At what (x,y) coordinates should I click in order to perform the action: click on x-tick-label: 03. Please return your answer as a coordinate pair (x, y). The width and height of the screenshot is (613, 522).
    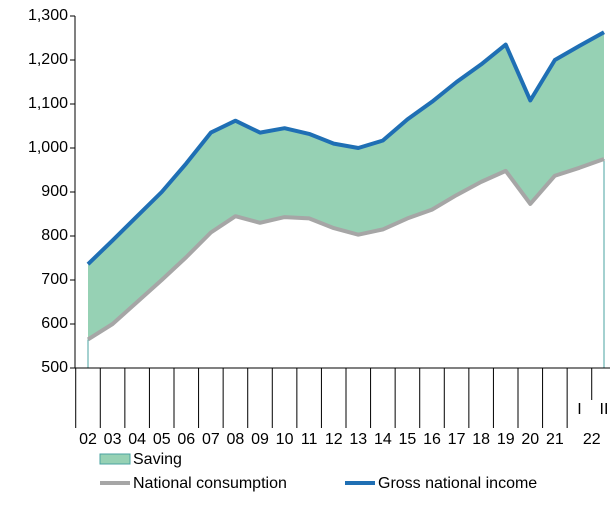
    Looking at the image, I should click on (113, 439).